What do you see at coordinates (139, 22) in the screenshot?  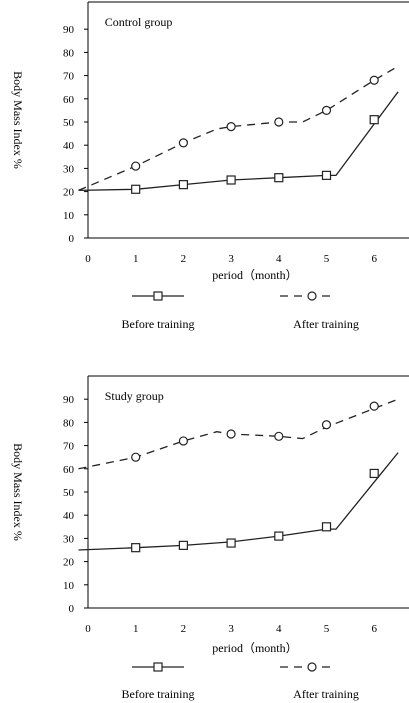 I see `chart-title: Control group` at bounding box center [139, 22].